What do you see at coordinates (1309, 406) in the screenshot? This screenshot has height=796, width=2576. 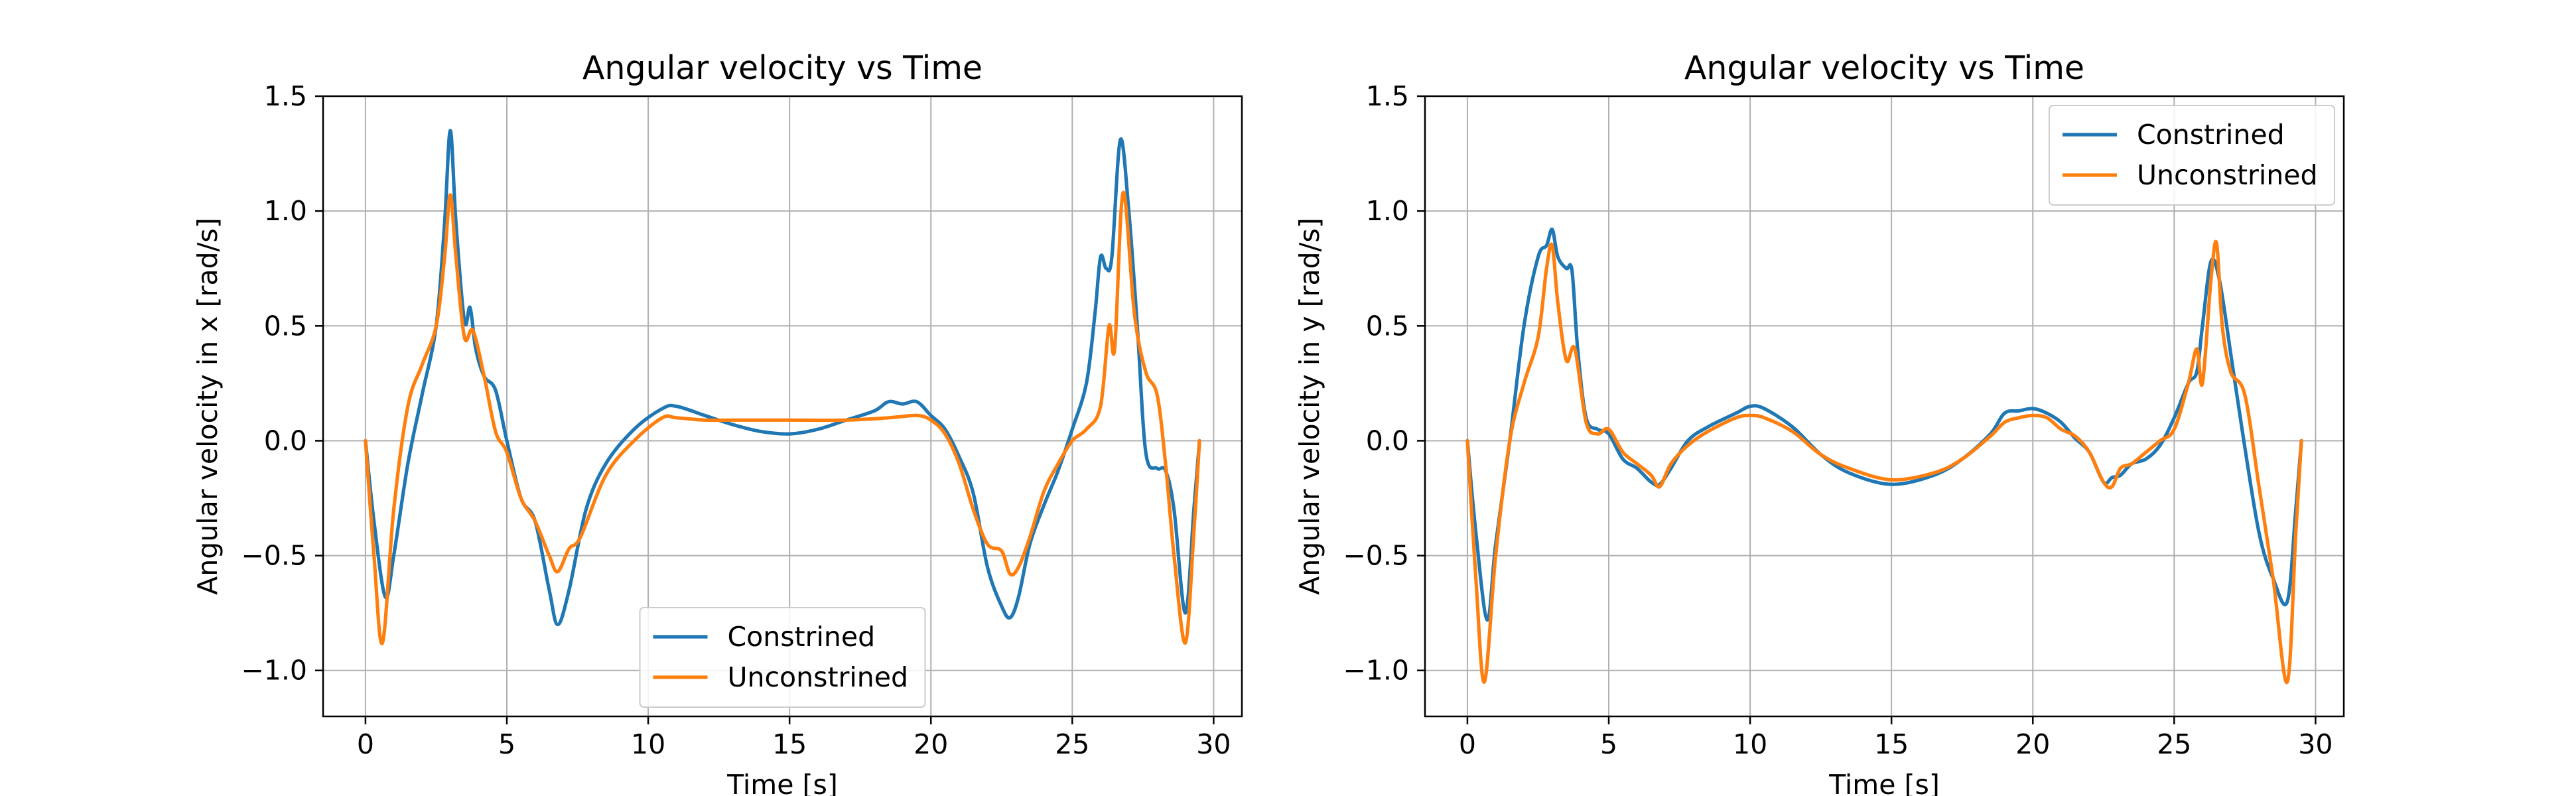 I see `y-axis-label: Angular velocity in y [rad/s]` at bounding box center [1309, 406].